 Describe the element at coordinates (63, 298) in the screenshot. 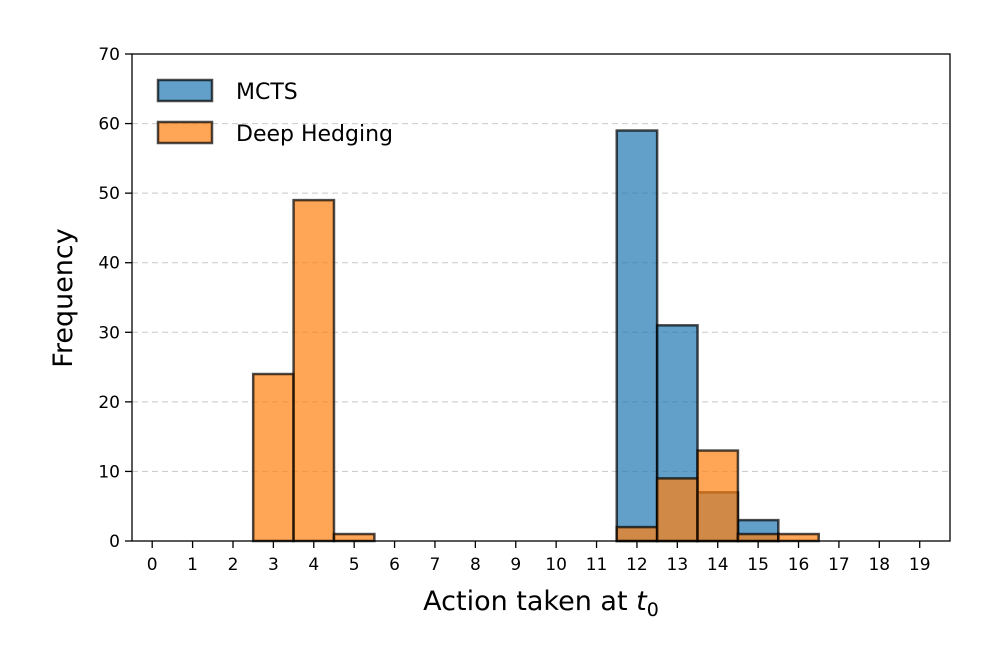

I see `y-axis-title: Frequency` at that location.